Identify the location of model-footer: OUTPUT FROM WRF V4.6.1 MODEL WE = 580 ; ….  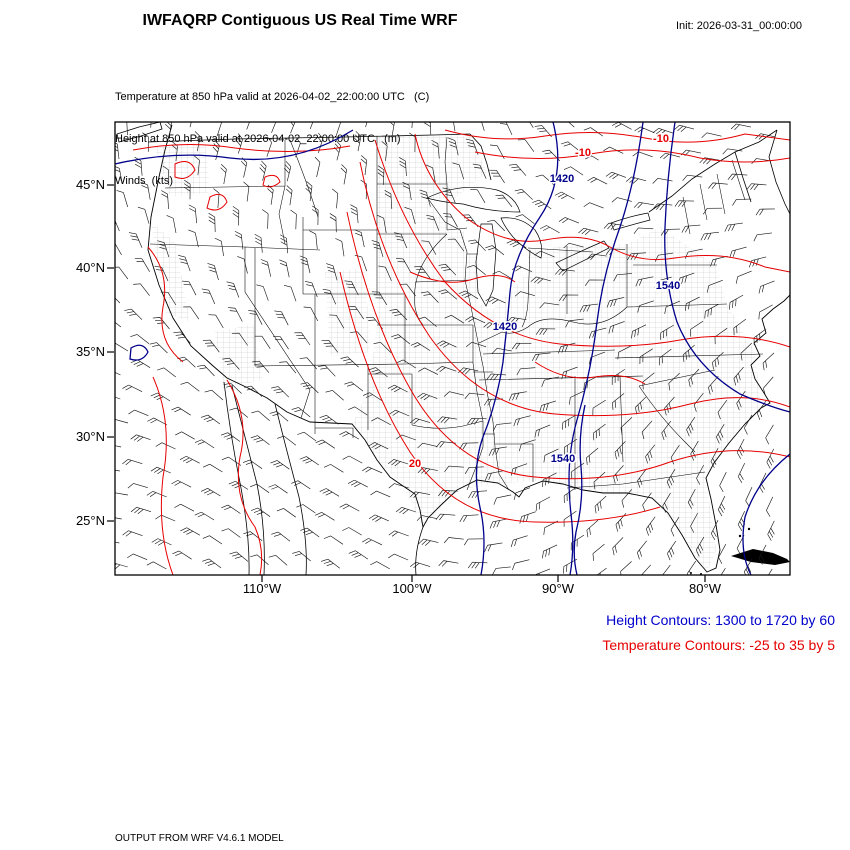
(311, 827).